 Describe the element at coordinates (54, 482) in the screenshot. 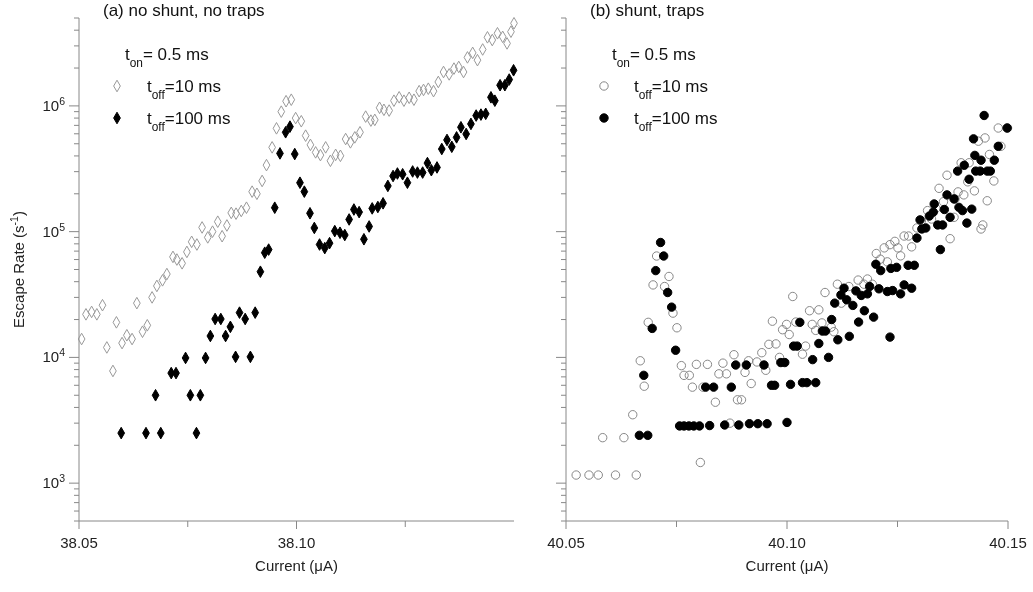

I see `y-tick-label: 10$^{3}$` at that location.